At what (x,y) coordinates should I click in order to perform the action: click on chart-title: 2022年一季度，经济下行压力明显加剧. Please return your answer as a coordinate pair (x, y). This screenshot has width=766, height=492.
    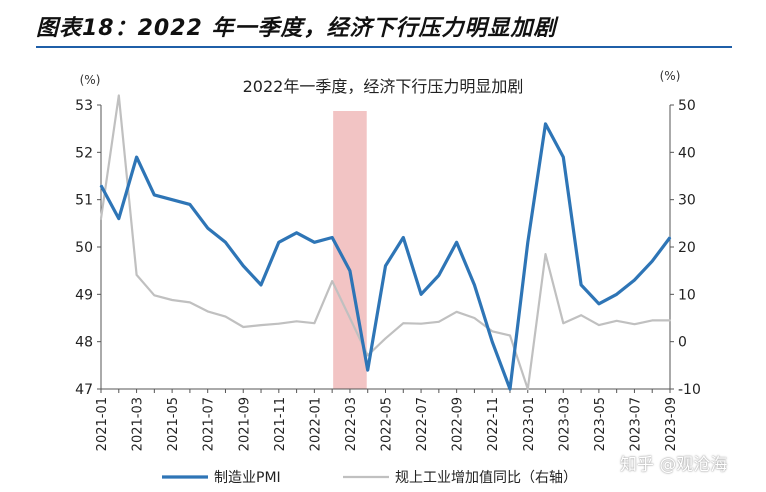
    Looking at the image, I should click on (383, 86).